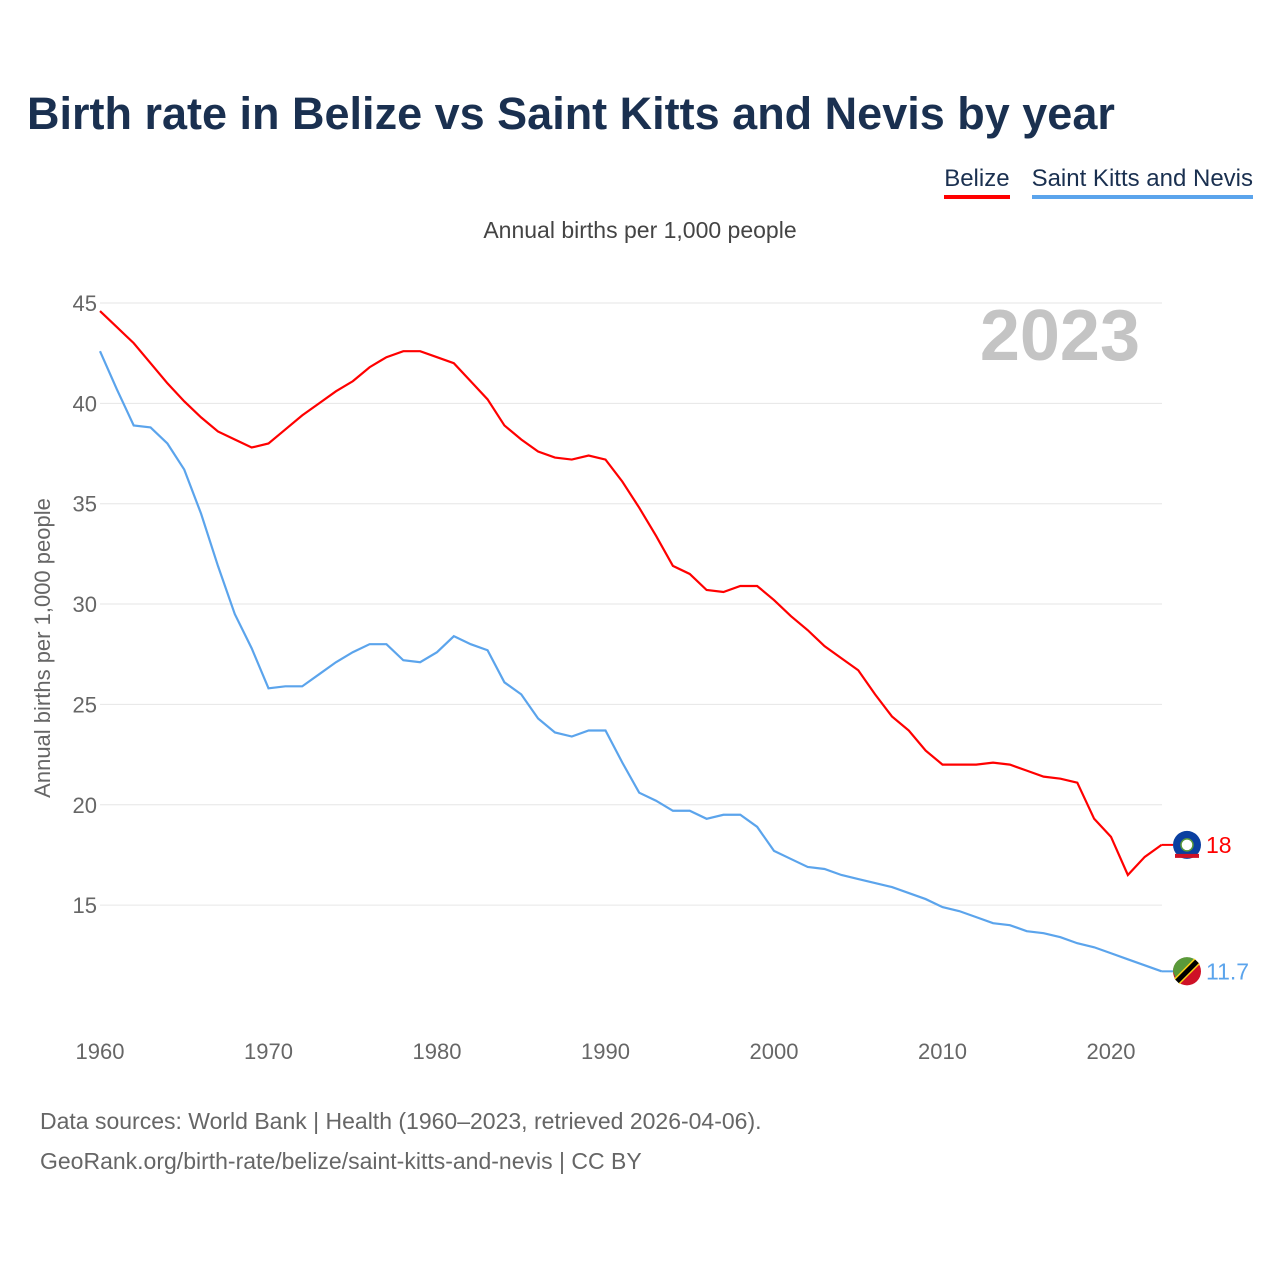 Image resolution: width=1280 pixels, height=1280 pixels. I want to click on x-tick-label: 2000, so click(774, 1051).